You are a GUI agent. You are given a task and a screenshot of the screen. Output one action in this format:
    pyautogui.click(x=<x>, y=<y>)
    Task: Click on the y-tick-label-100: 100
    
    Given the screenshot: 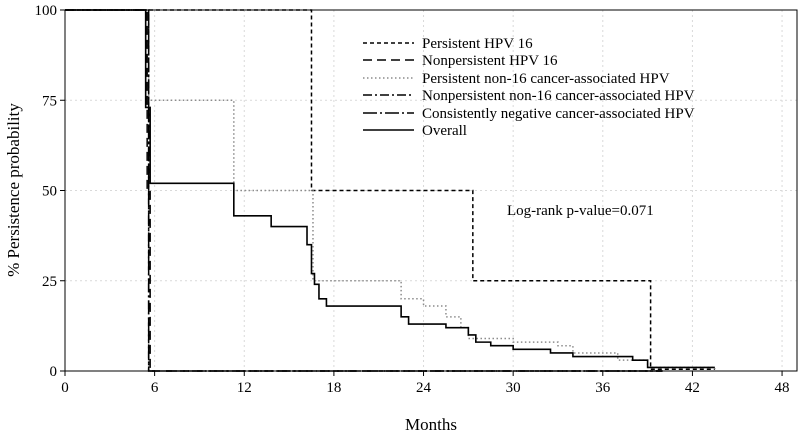 What is the action you would take?
    pyautogui.click(x=46, y=11)
    